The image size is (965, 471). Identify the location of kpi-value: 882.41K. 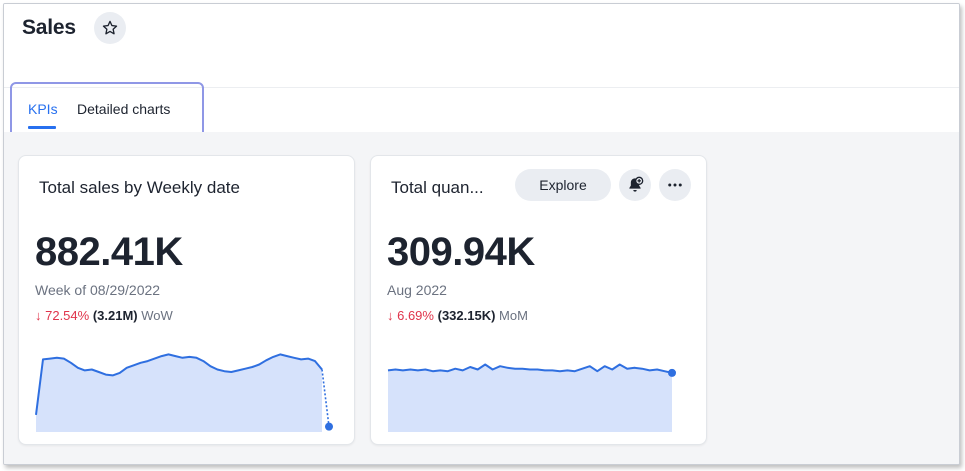
(109, 252).